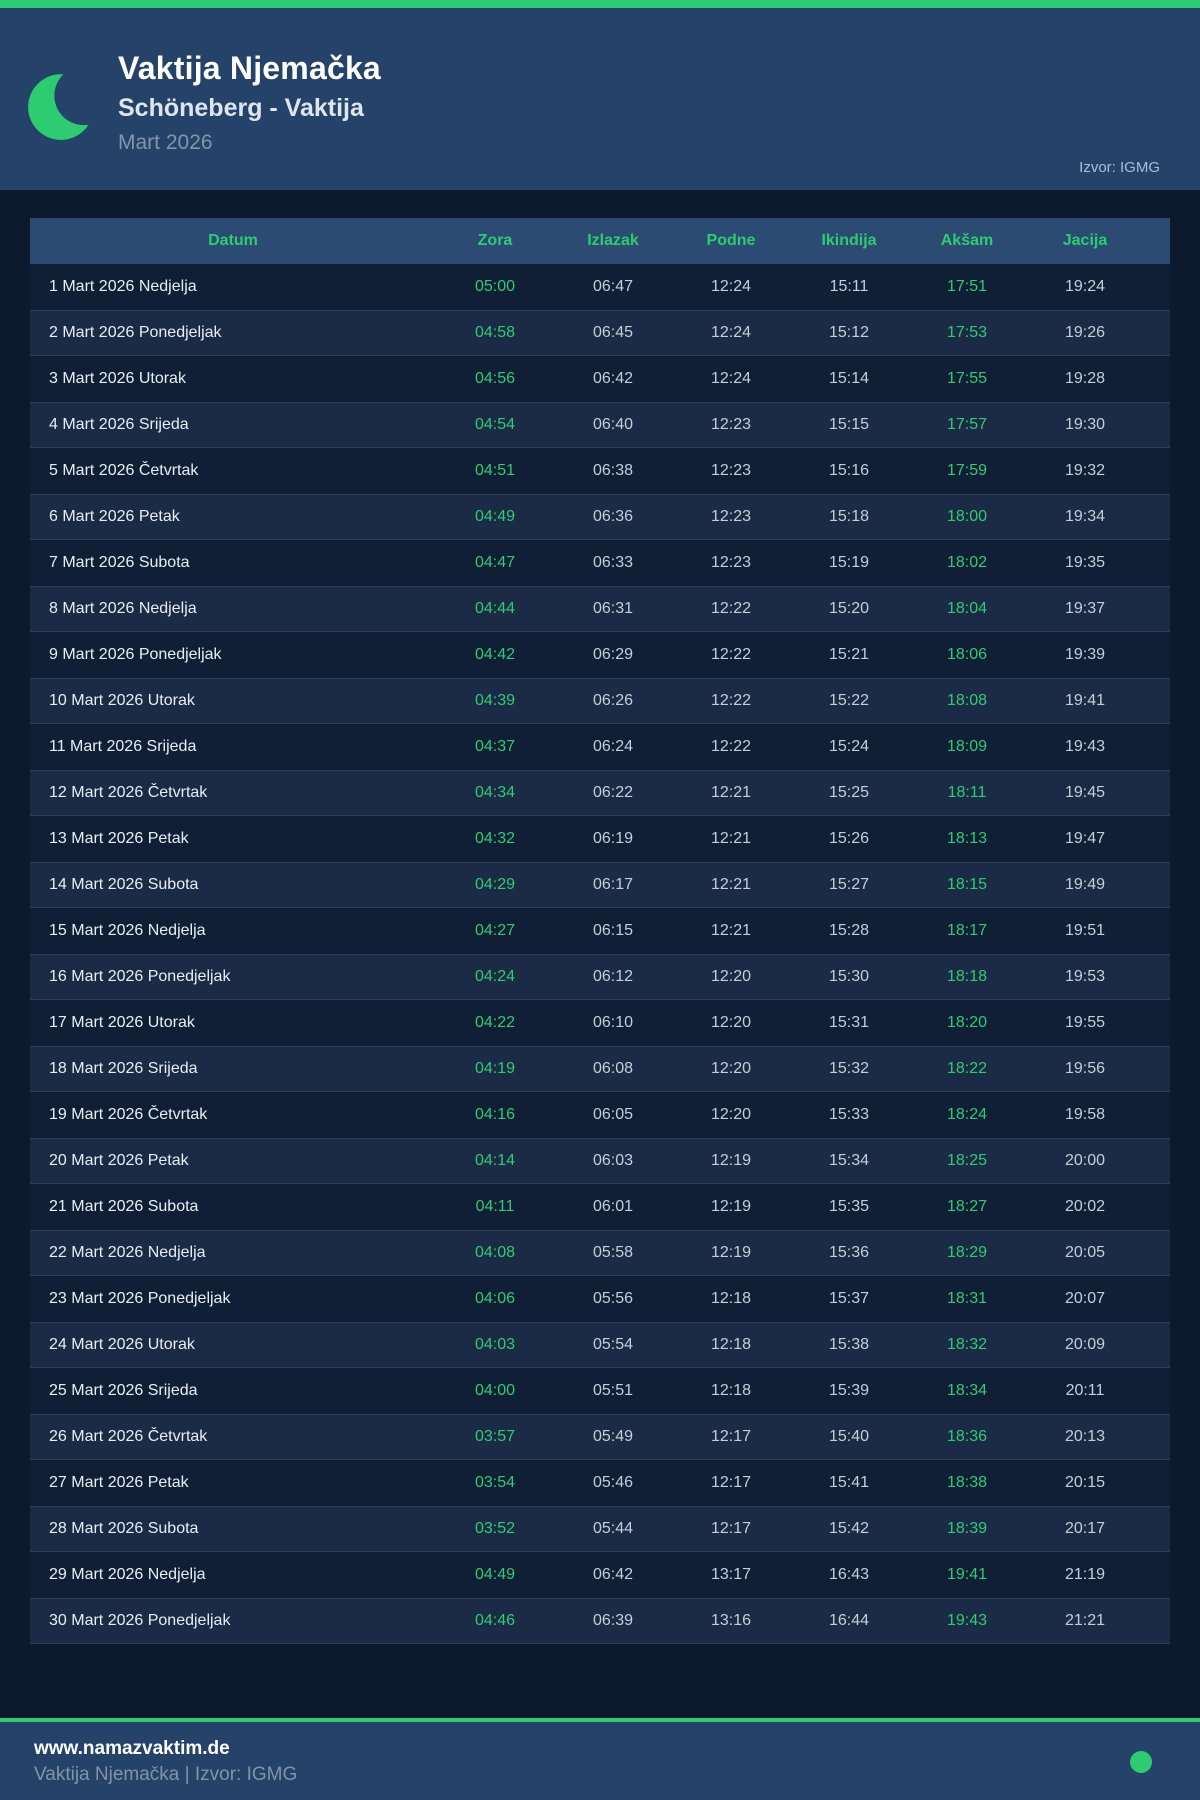  What do you see at coordinates (731, 240) in the screenshot?
I see `column-header-podne: Podne` at bounding box center [731, 240].